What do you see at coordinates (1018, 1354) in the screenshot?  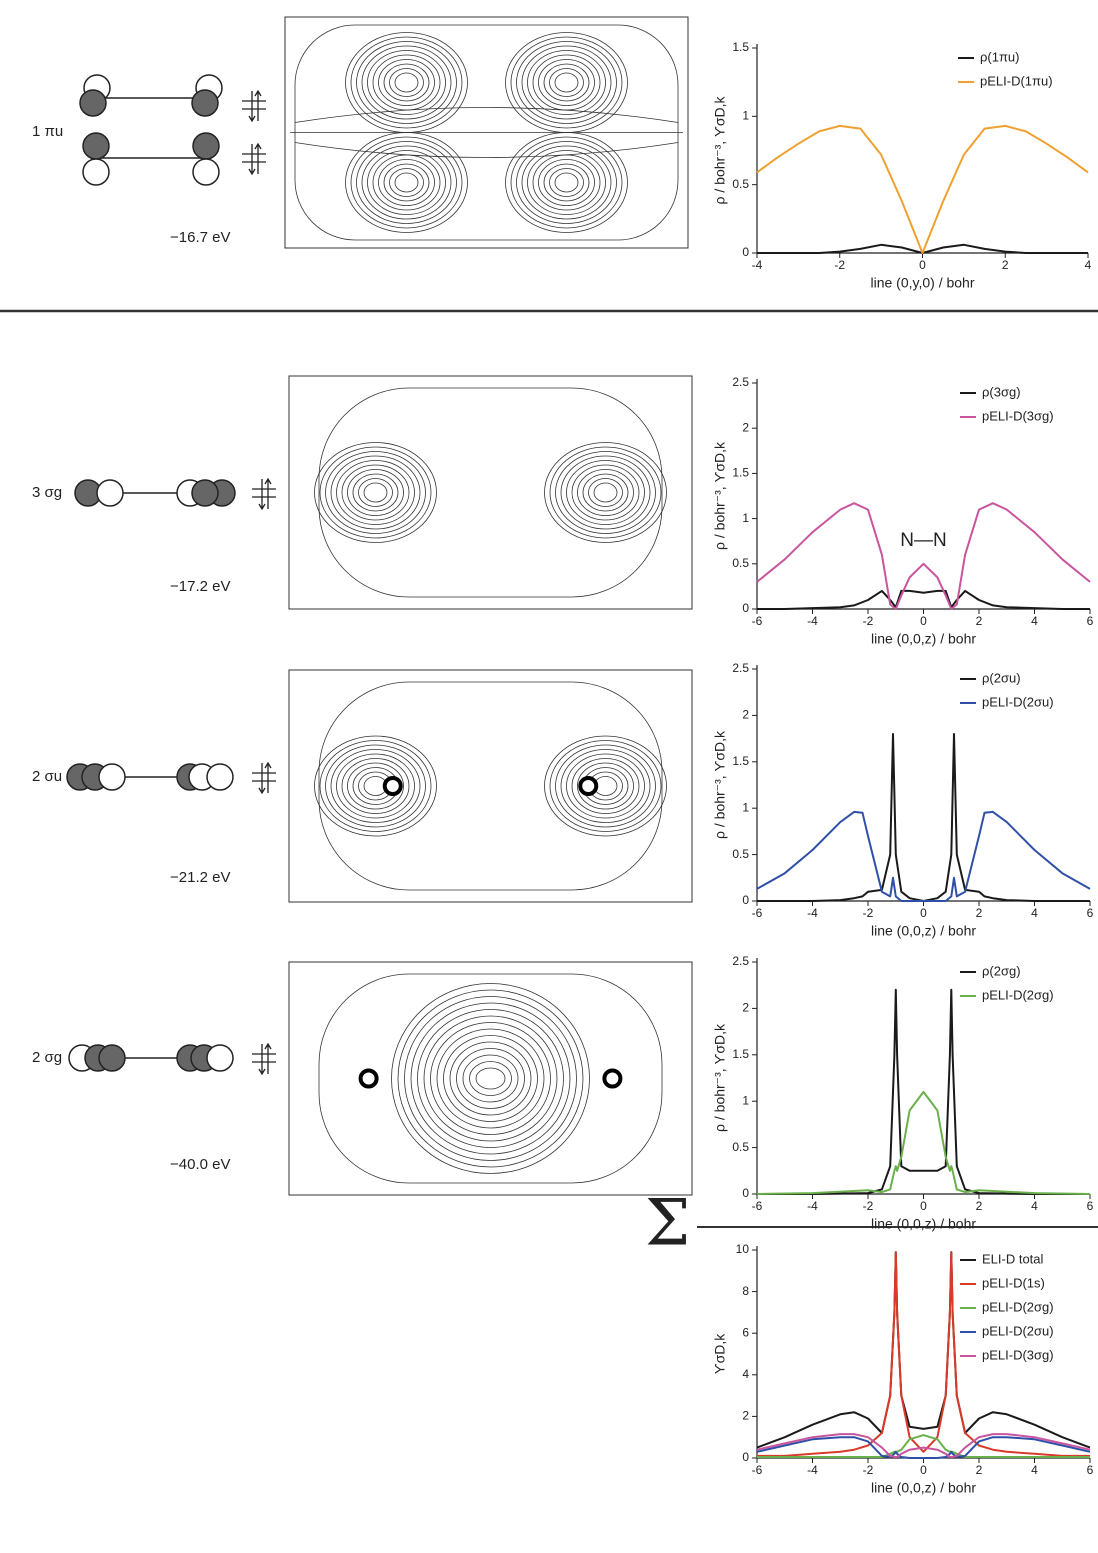 I see `legend-label: pELI-D(3σg)` at bounding box center [1018, 1354].